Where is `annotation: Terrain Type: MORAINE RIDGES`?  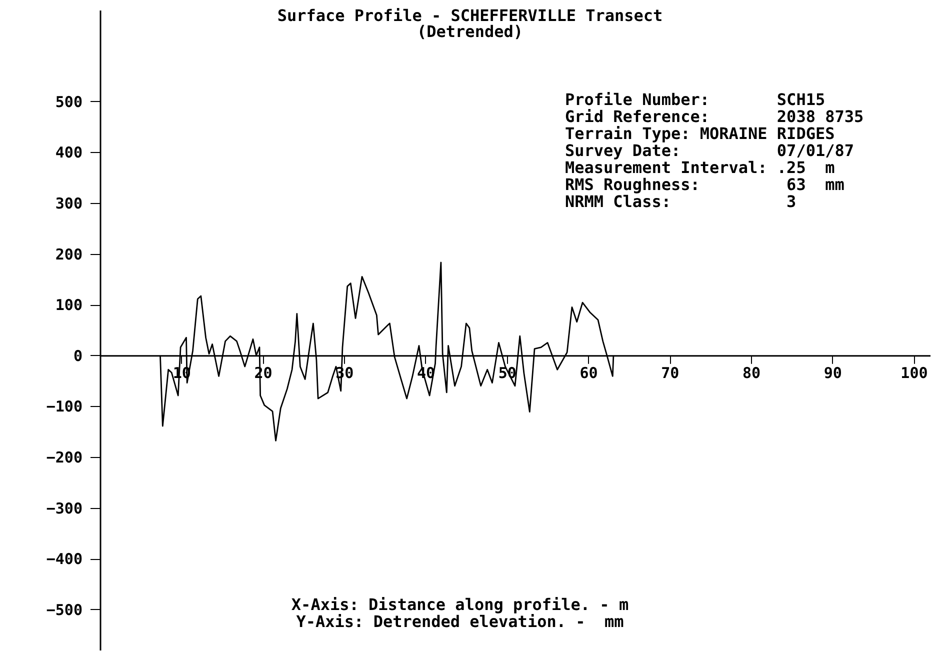 annotation: Terrain Type: MORAINE RIDGES is located at coordinates (700, 133).